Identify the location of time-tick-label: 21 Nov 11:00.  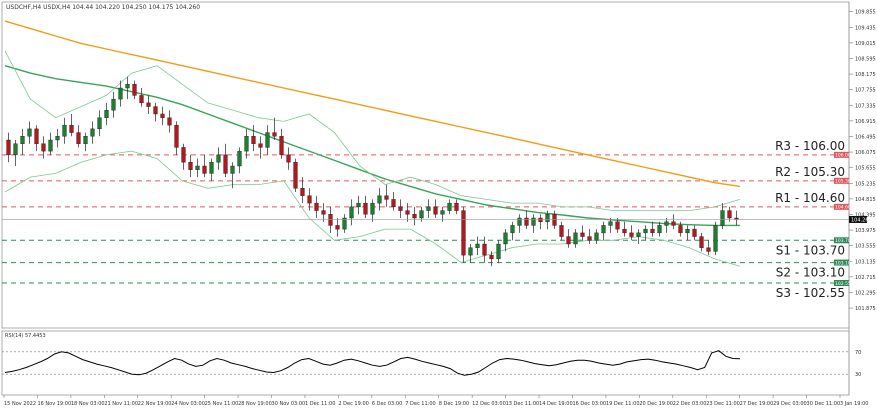
(121, 404).